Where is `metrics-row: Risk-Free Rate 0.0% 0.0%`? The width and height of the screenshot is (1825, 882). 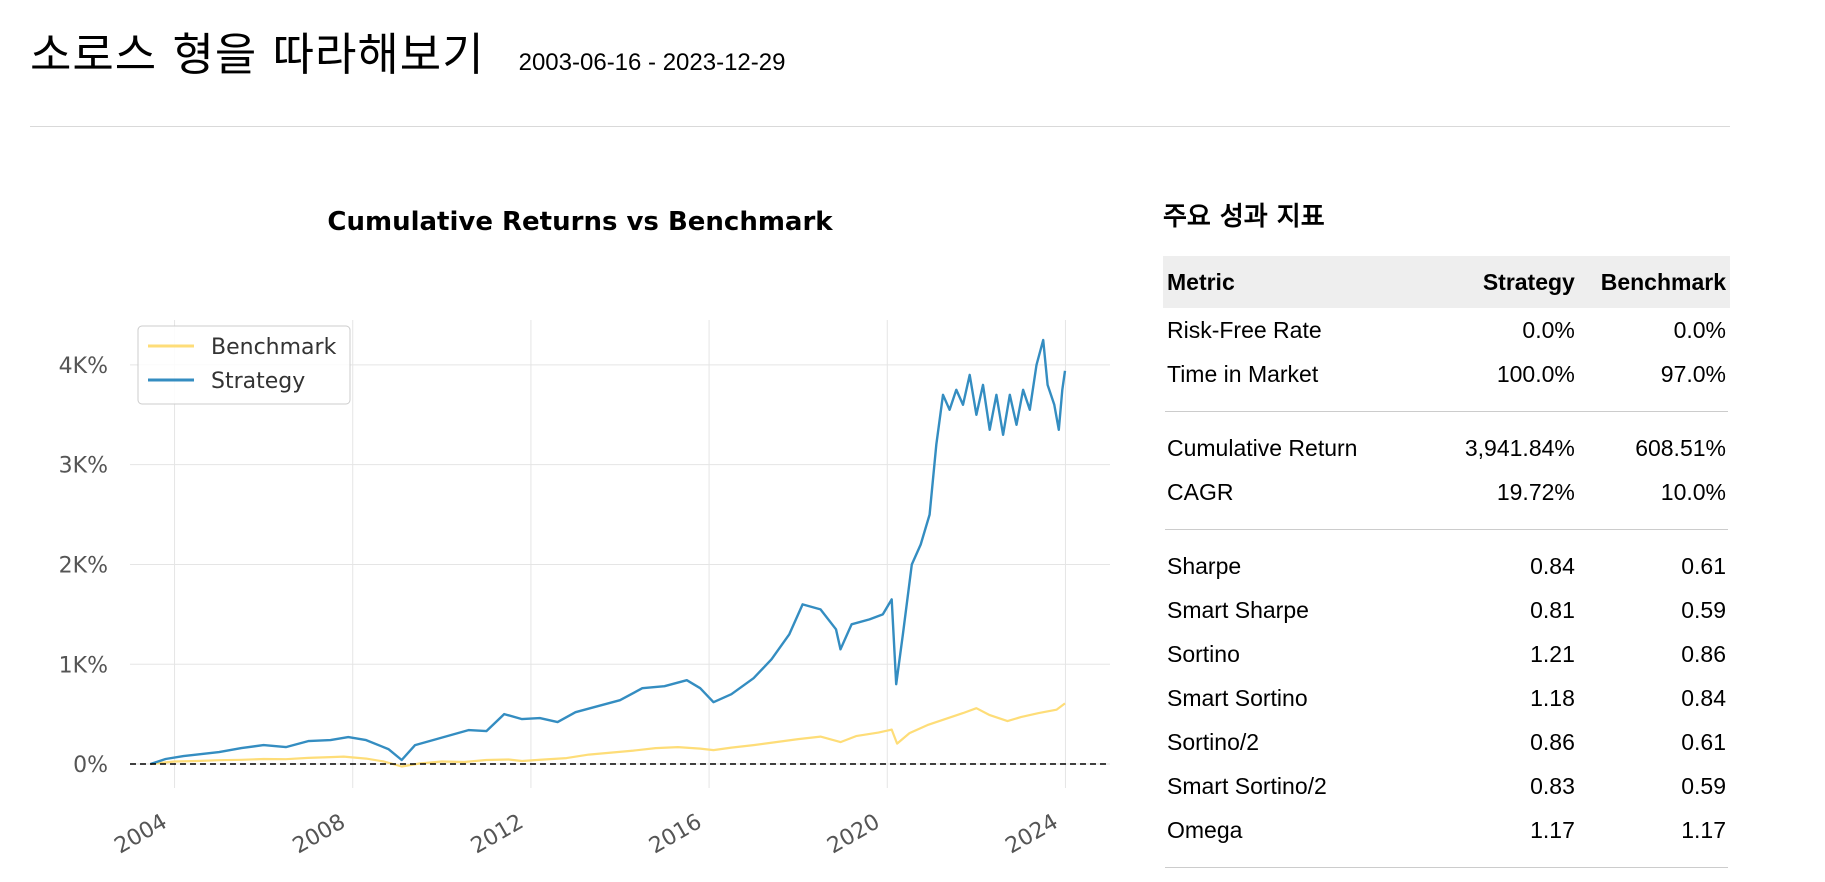 metrics-row: Risk-Free Rate 0.0% 0.0% is located at coordinates (1446, 330).